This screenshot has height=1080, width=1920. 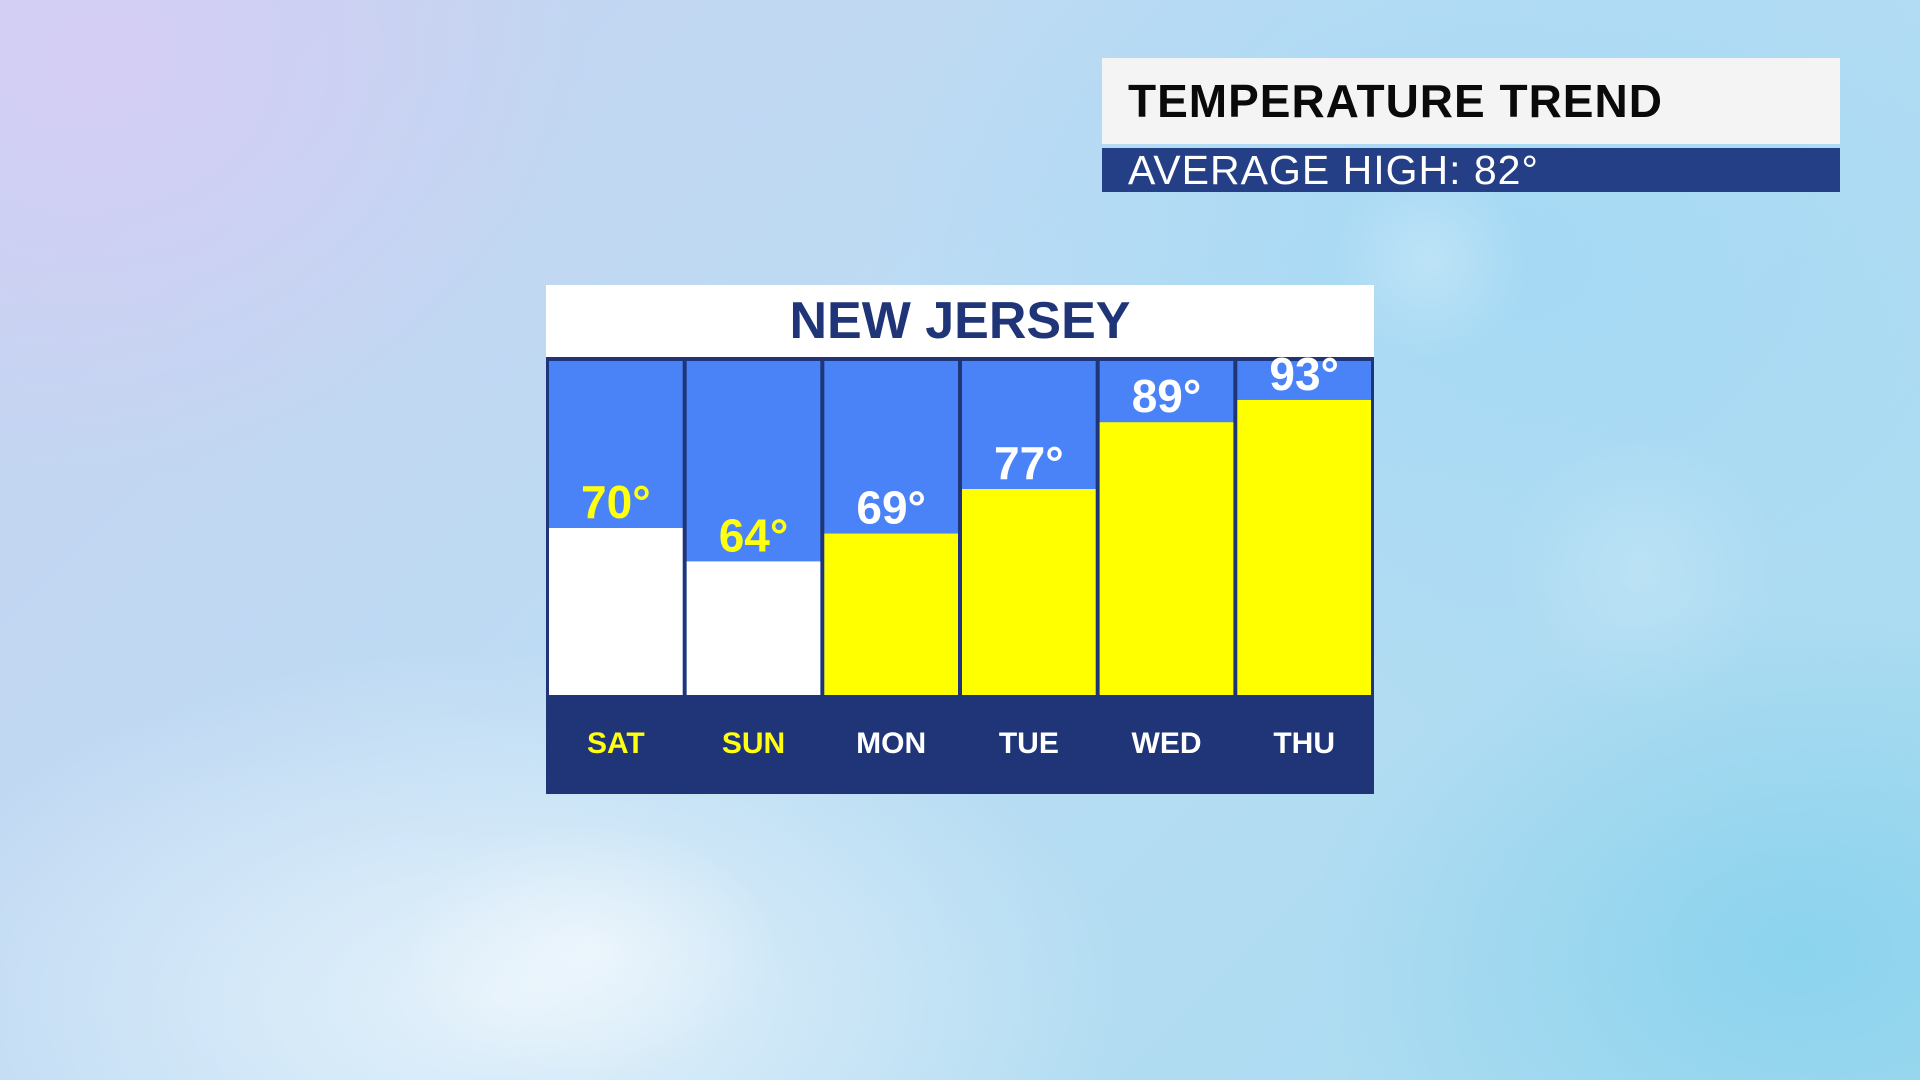 I want to click on value-label-tue: 77°, so click(x=1029, y=463).